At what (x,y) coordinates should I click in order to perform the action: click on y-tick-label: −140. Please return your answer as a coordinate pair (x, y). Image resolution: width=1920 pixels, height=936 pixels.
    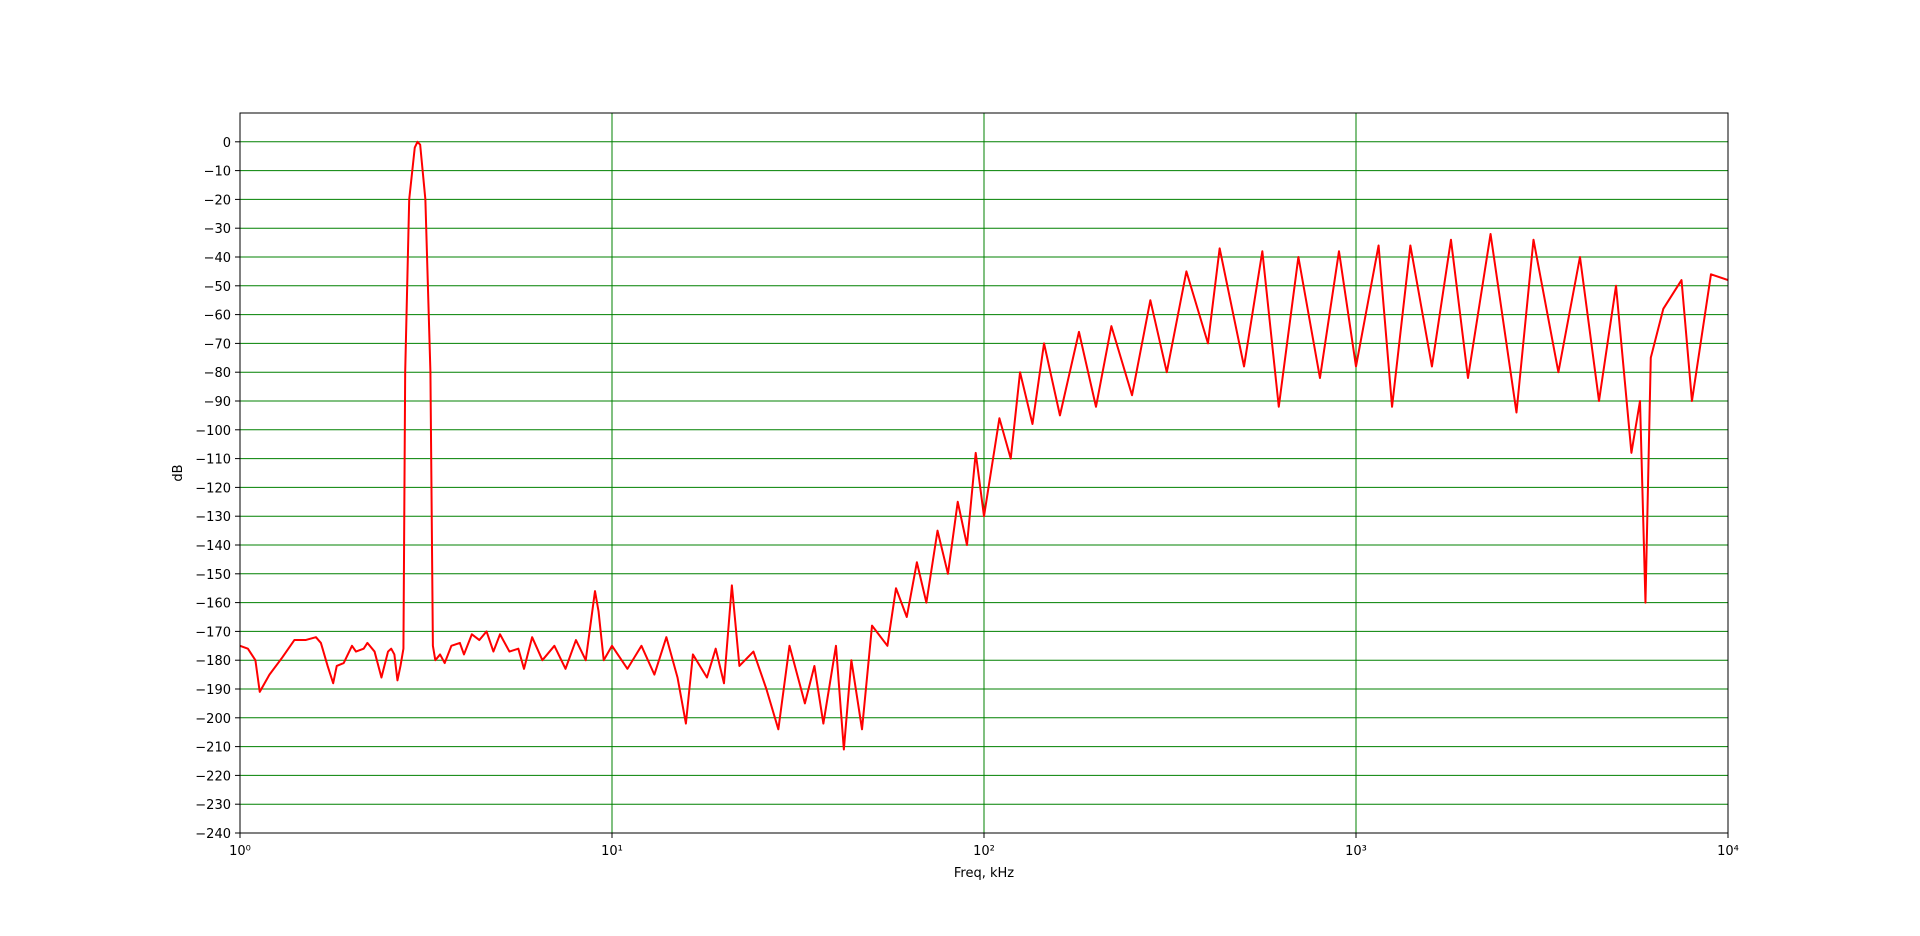
    Looking at the image, I should click on (213, 546).